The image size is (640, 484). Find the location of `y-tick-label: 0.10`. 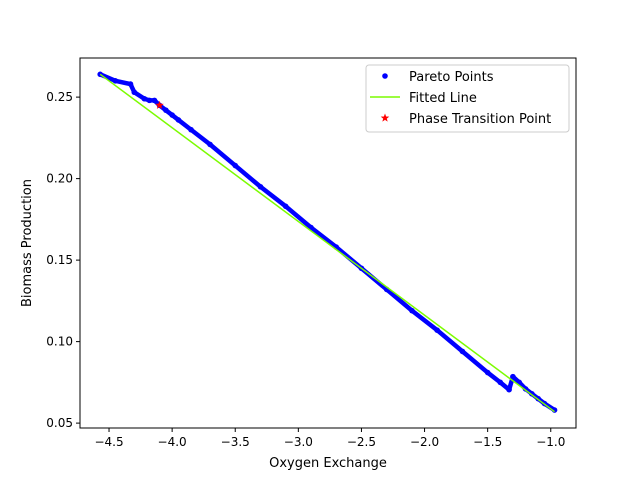

y-tick-label: 0.10 is located at coordinates (59, 342).